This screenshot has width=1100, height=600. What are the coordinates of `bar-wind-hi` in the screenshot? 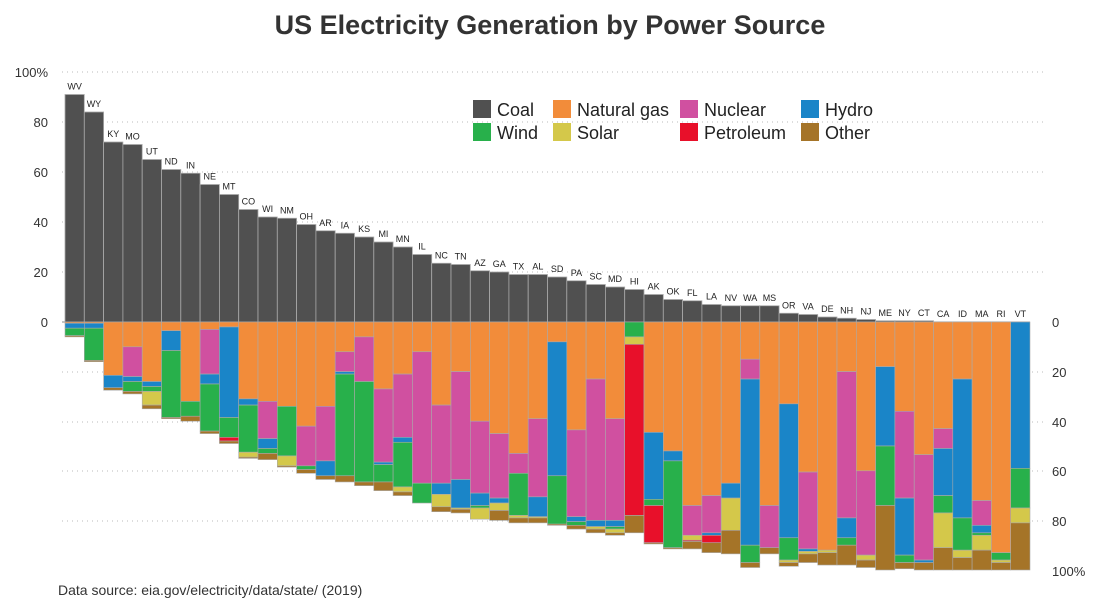 It's located at (634, 329).